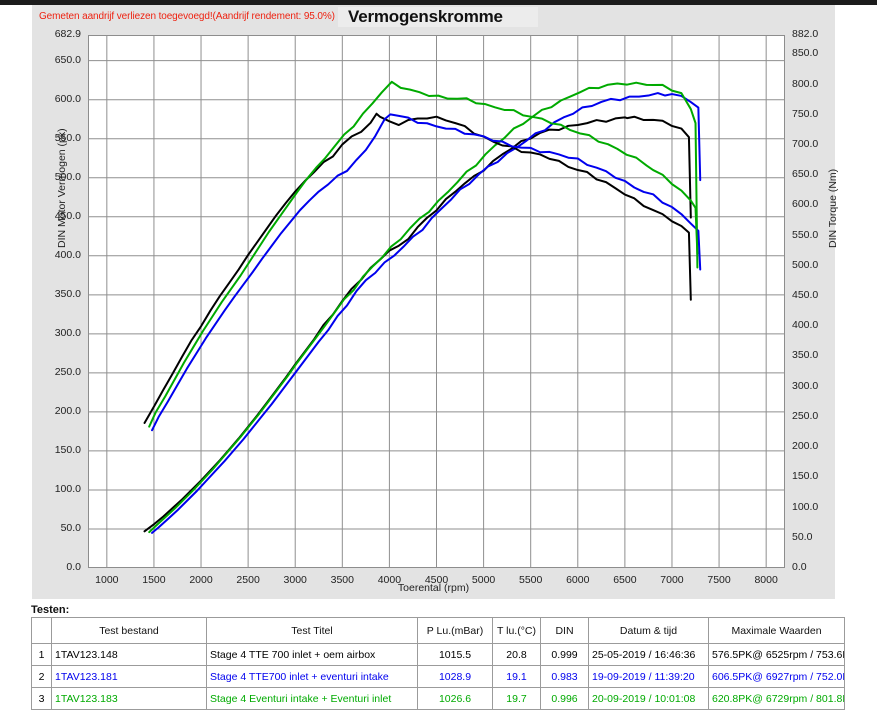  I want to click on axis-tick-label: 800.0, so click(805, 83).